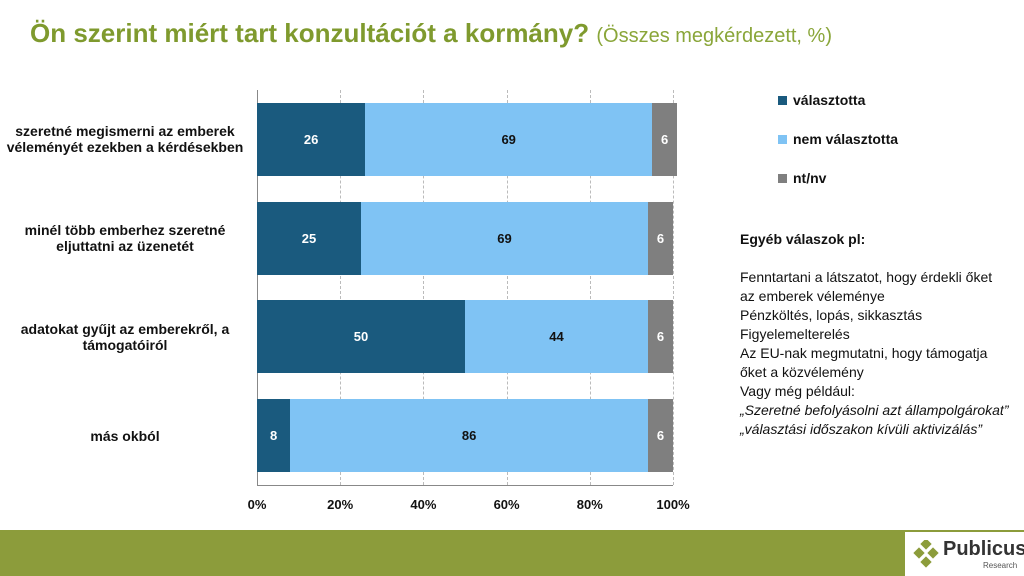 The image size is (1024, 576). I want to click on data-label: 50, so click(361, 337).